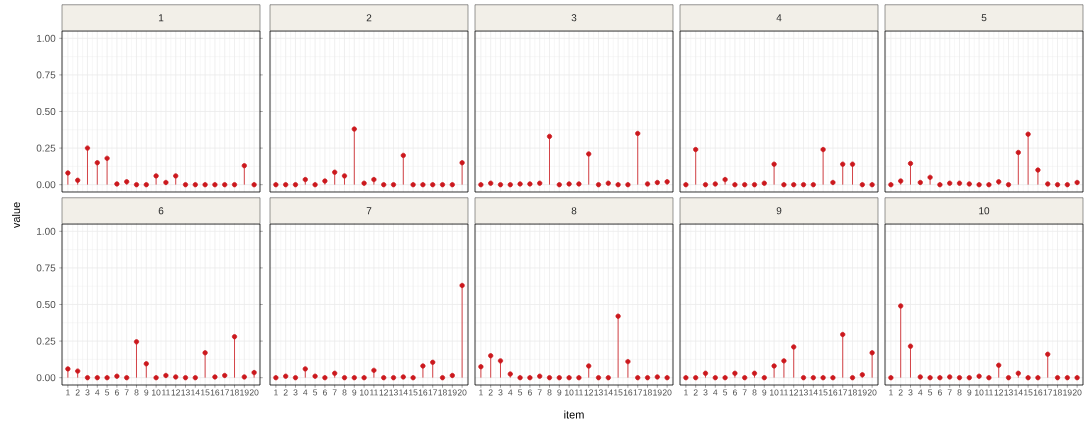 The width and height of the screenshot is (1085, 428). I want to click on chart-title: 3, so click(574, 18).